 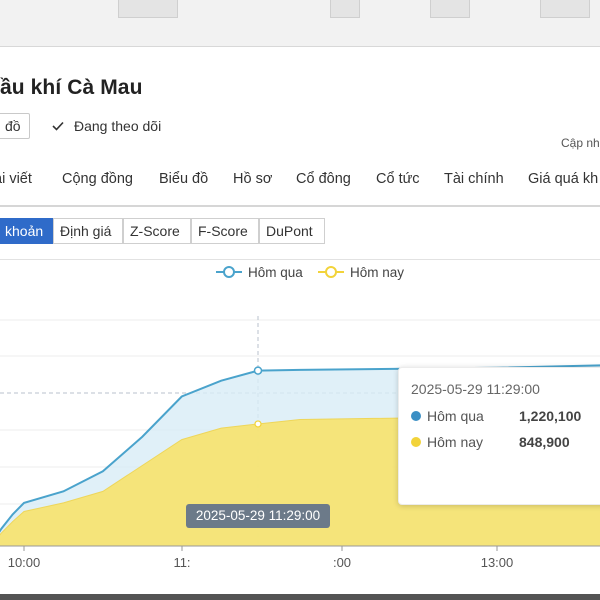 I want to click on tooltip-series-name: Hôm nay, so click(x=455, y=442).